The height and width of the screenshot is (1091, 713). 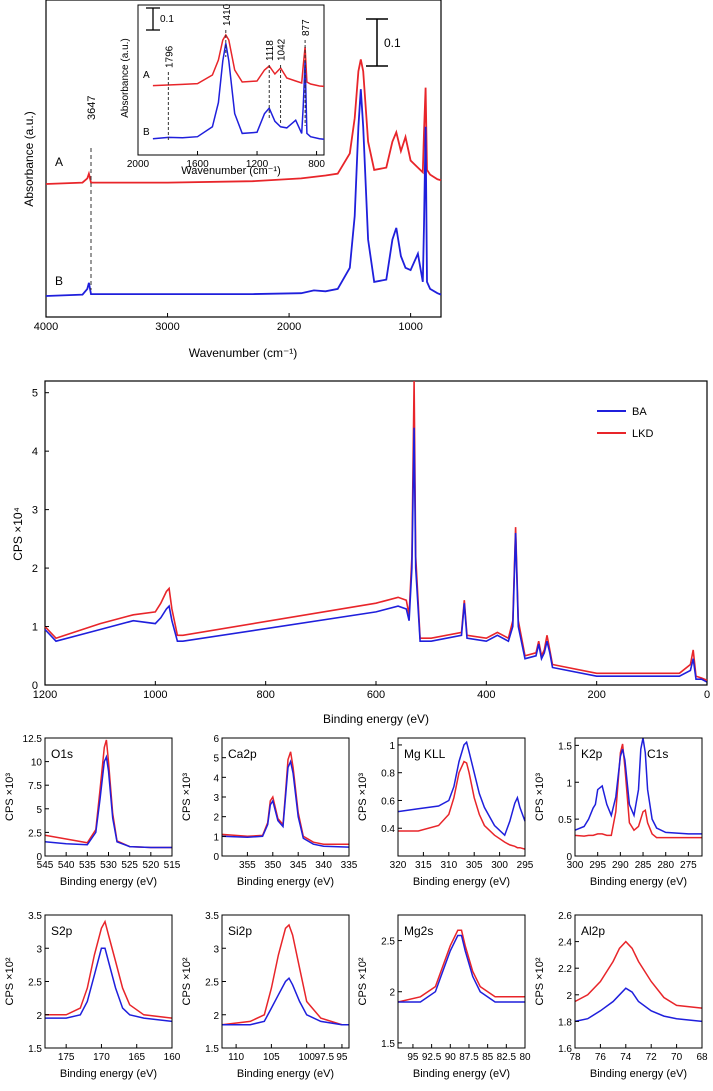 What do you see at coordinates (247, 865) in the screenshot?
I see `xps-ca2p-x-tick-label: 355` at bounding box center [247, 865].